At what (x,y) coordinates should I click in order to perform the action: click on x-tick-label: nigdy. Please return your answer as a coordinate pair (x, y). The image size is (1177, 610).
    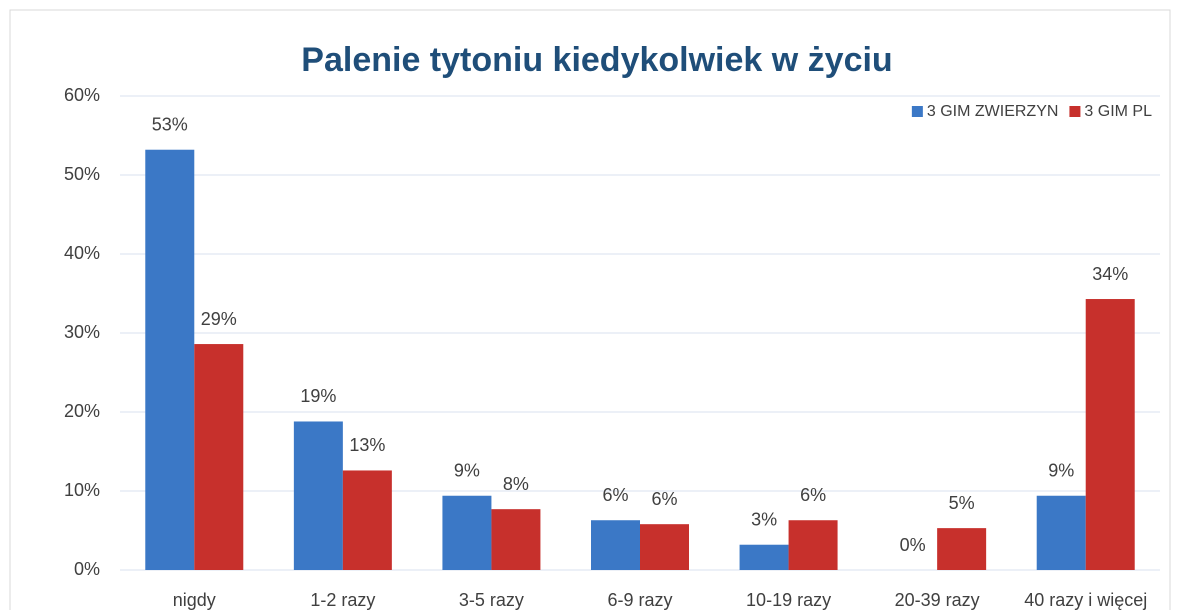
    Looking at the image, I should click on (194, 600).